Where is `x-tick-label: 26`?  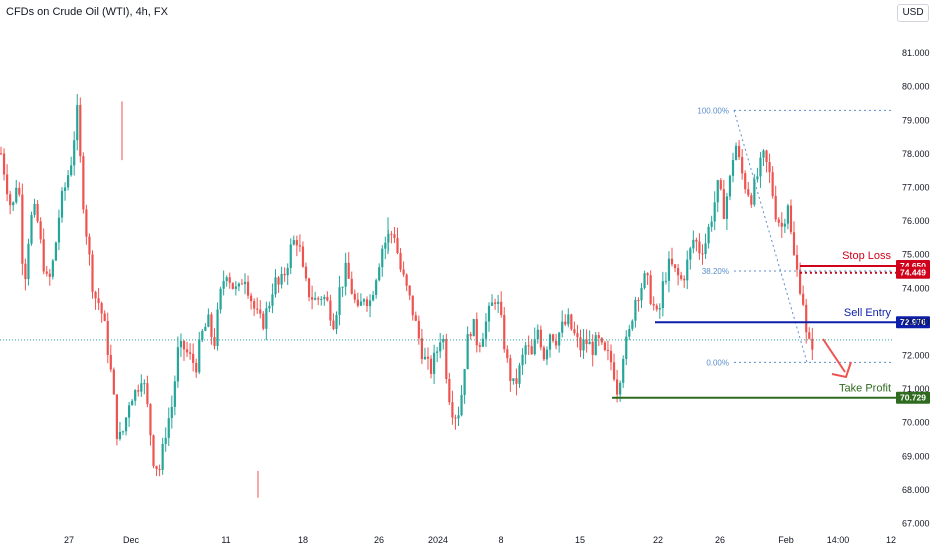
x-tick-label: 26 is located at coordinates (720, 540).